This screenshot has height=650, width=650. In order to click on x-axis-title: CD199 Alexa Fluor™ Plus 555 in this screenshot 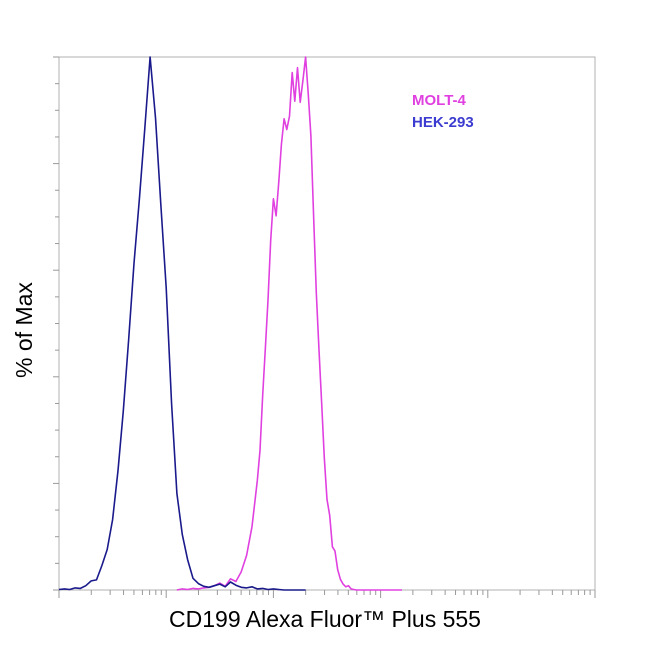, I will do `click(325, 619)`.